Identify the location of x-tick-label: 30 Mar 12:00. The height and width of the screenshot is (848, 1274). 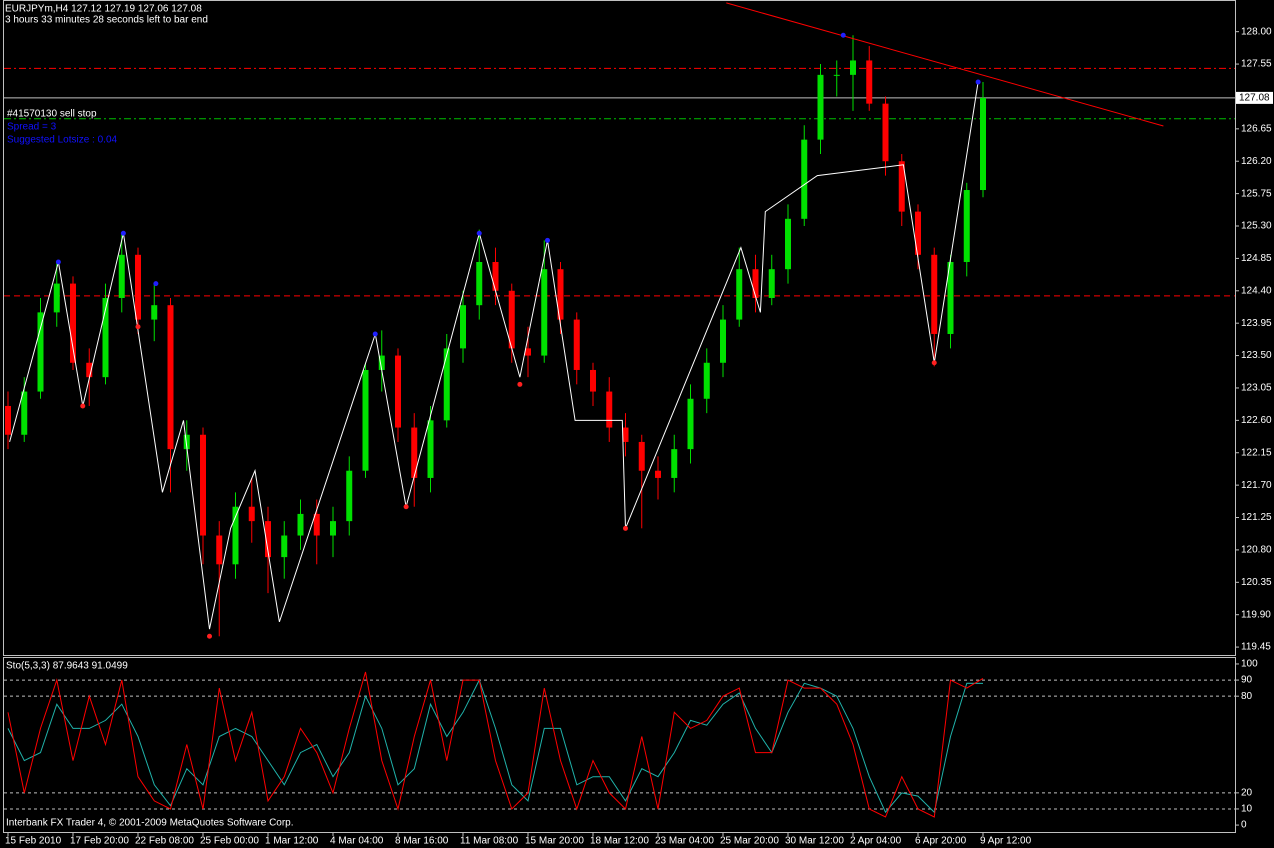
(814, 841).